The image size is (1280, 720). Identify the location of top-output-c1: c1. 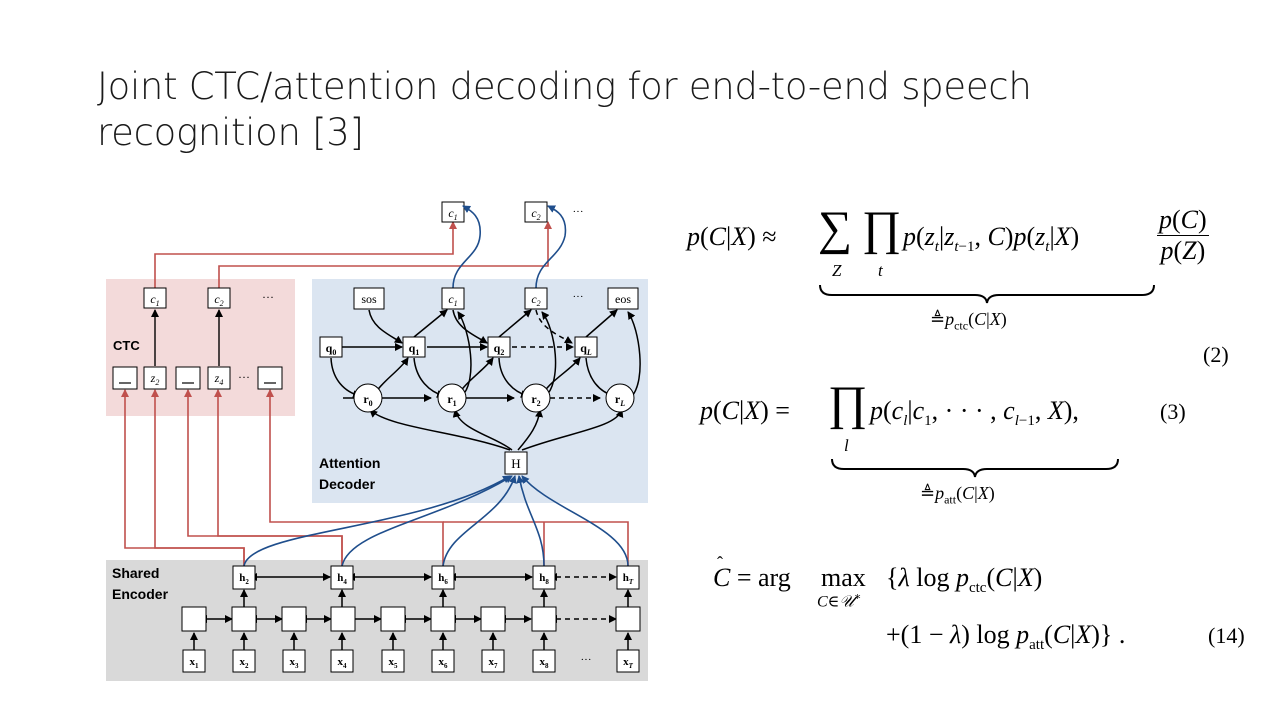
(452, 214).